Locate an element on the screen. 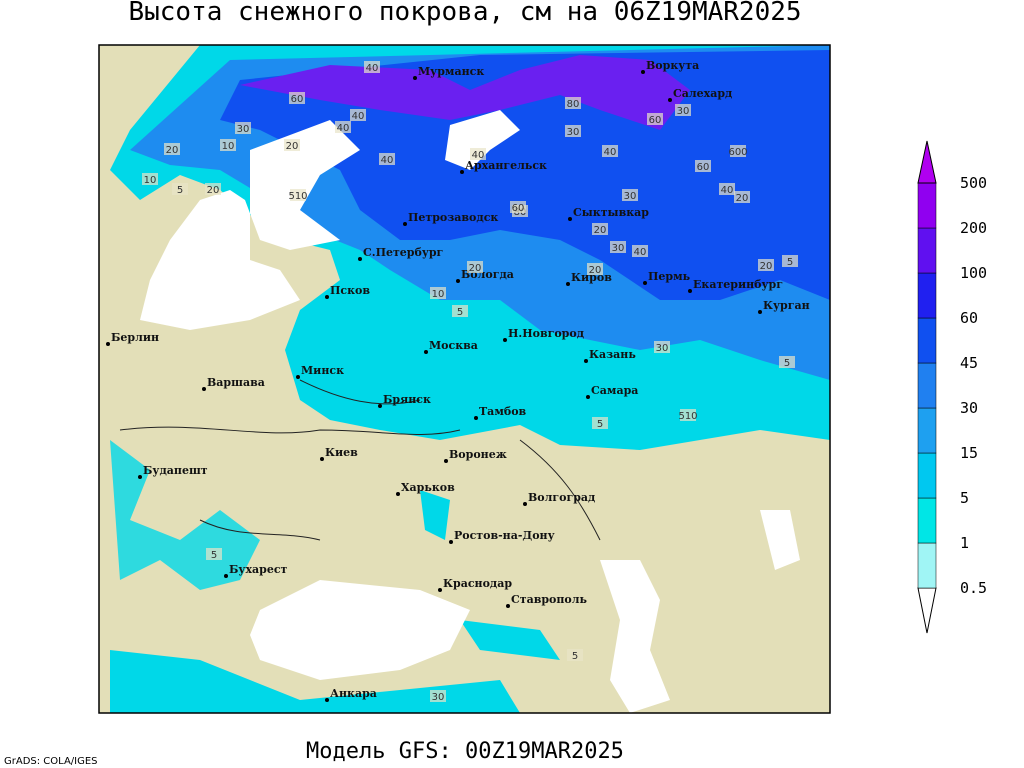  city-label: Мурманск is located at coordinates (451, 71).